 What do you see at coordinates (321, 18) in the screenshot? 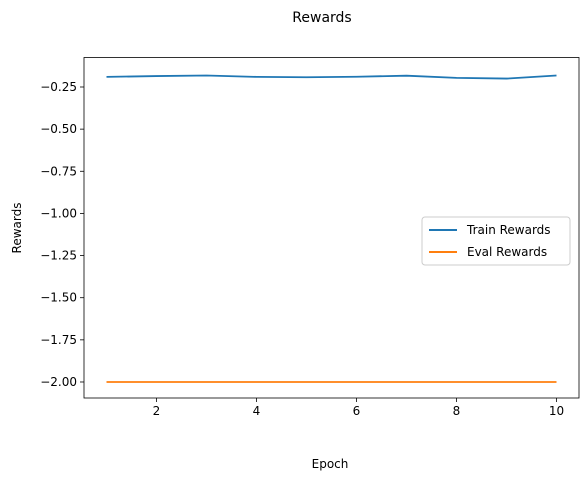
I see `chart-title: Rewards` at bounding box center [321, 18].